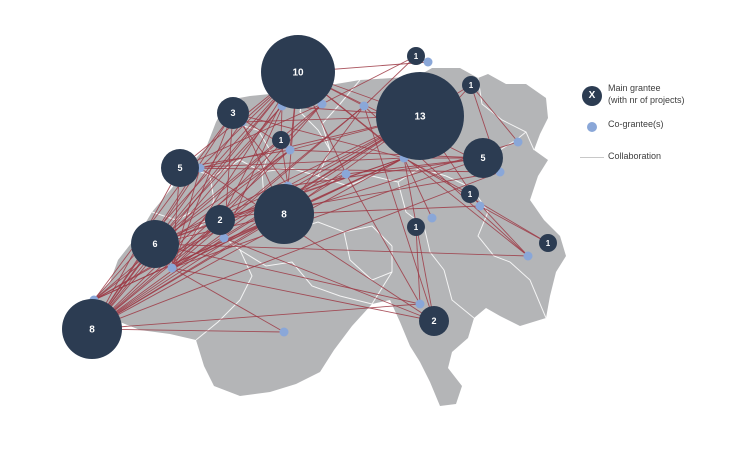  I want to click on main-grantee-m8b: 8, so click(92, 329).